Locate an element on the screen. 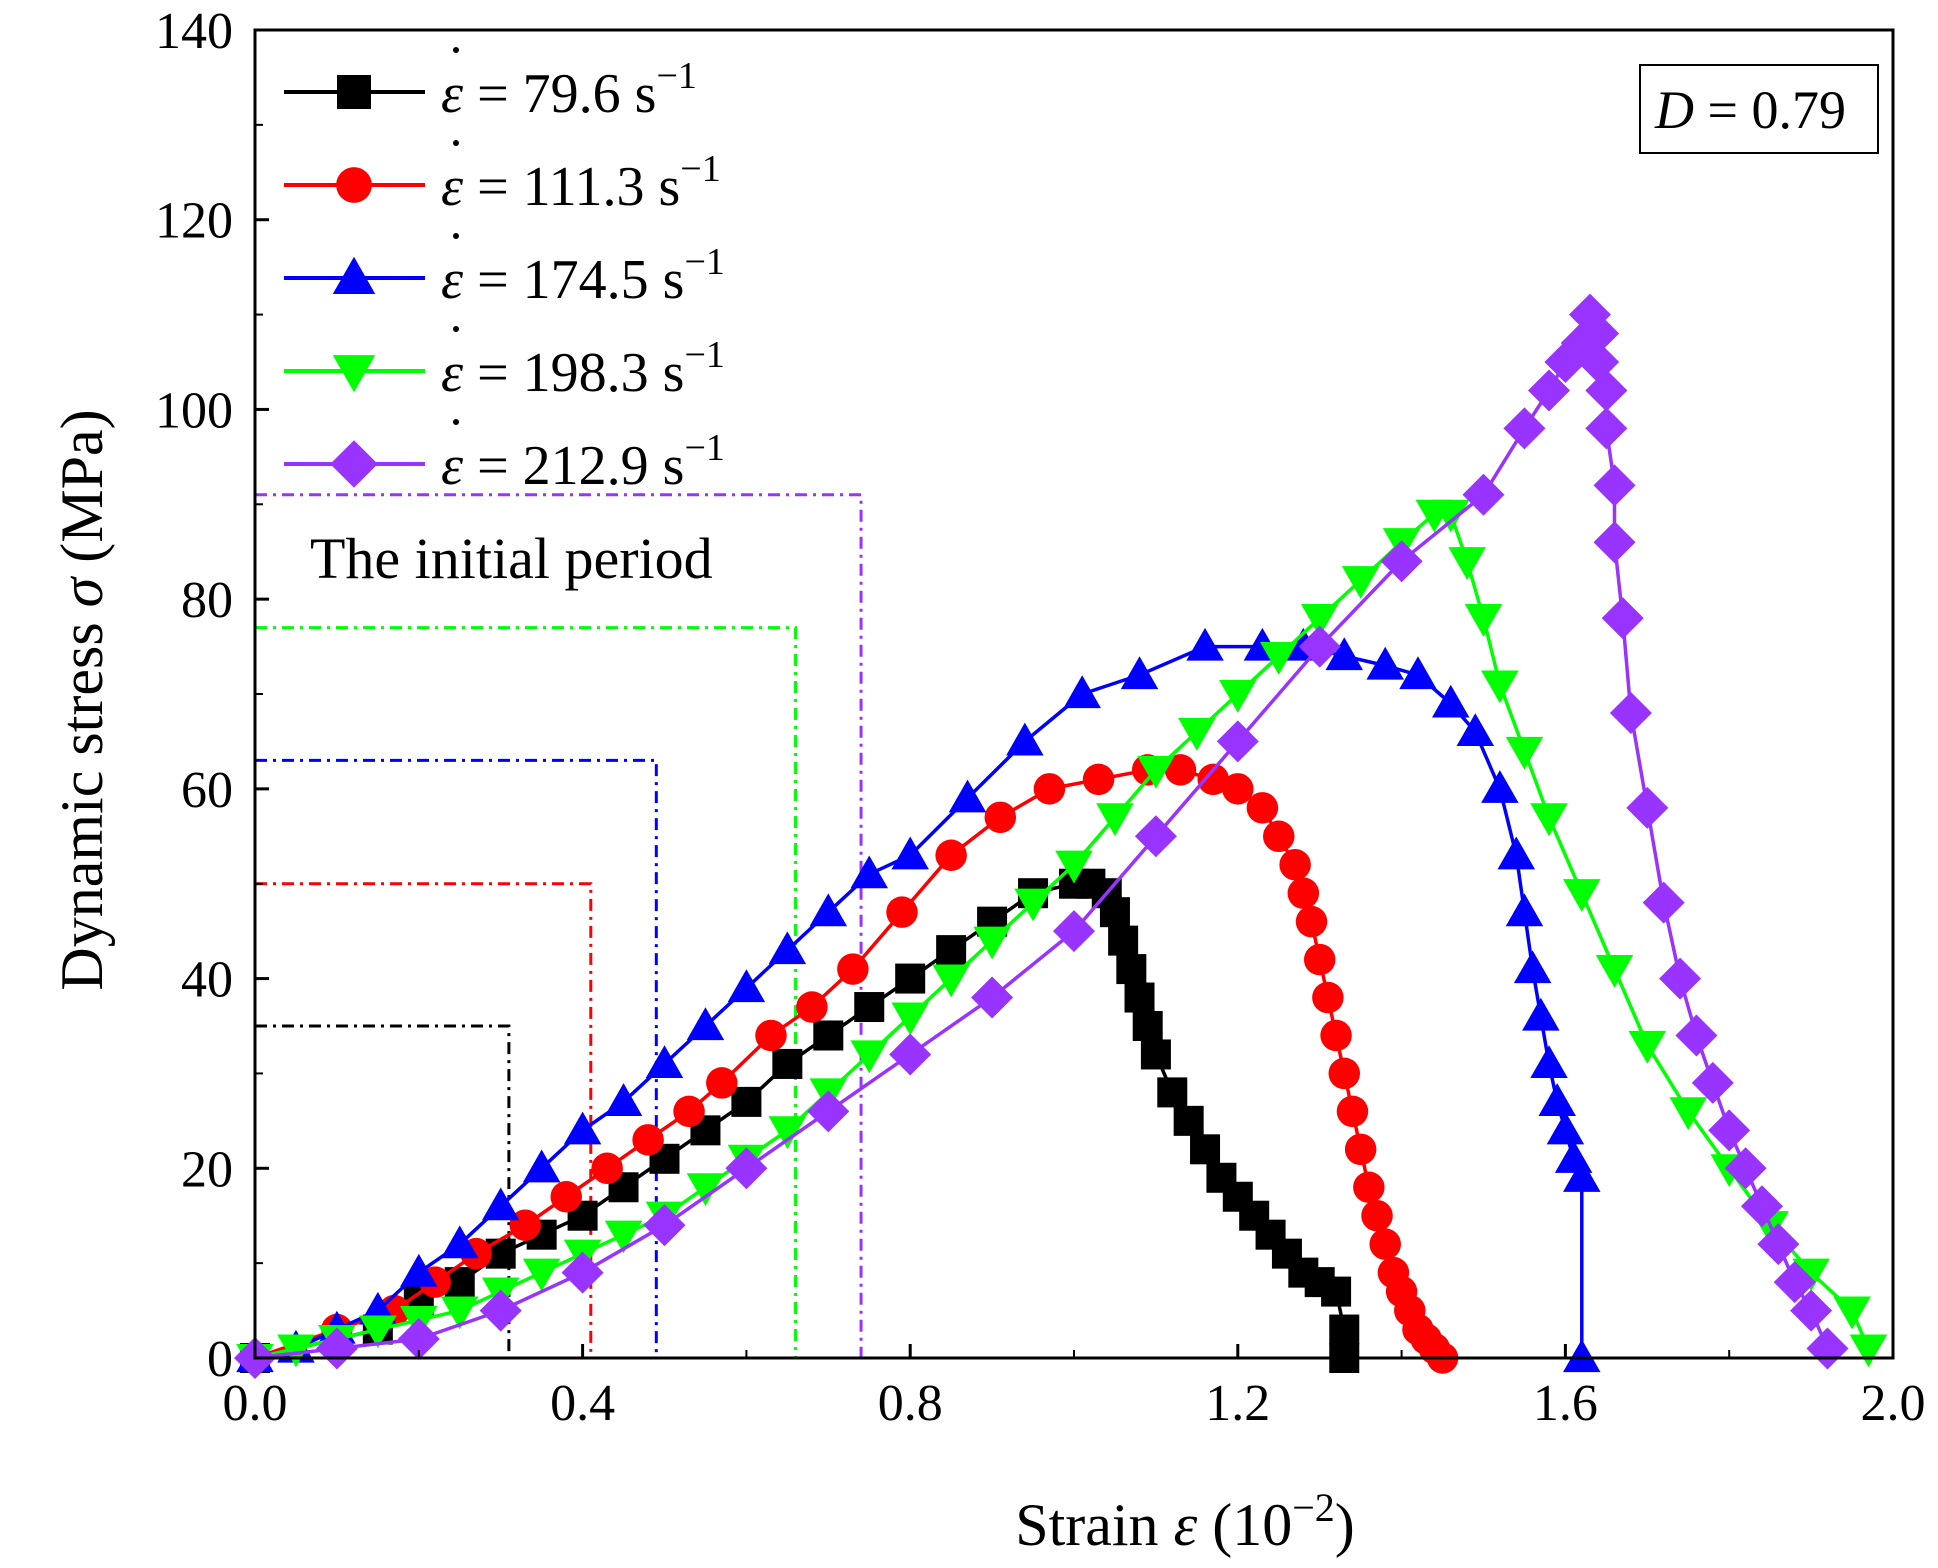 Image resolution: width=1938 pixels, height=1568 pixels. legend-value: = 111.3 s is located at coordinates (571, 187).